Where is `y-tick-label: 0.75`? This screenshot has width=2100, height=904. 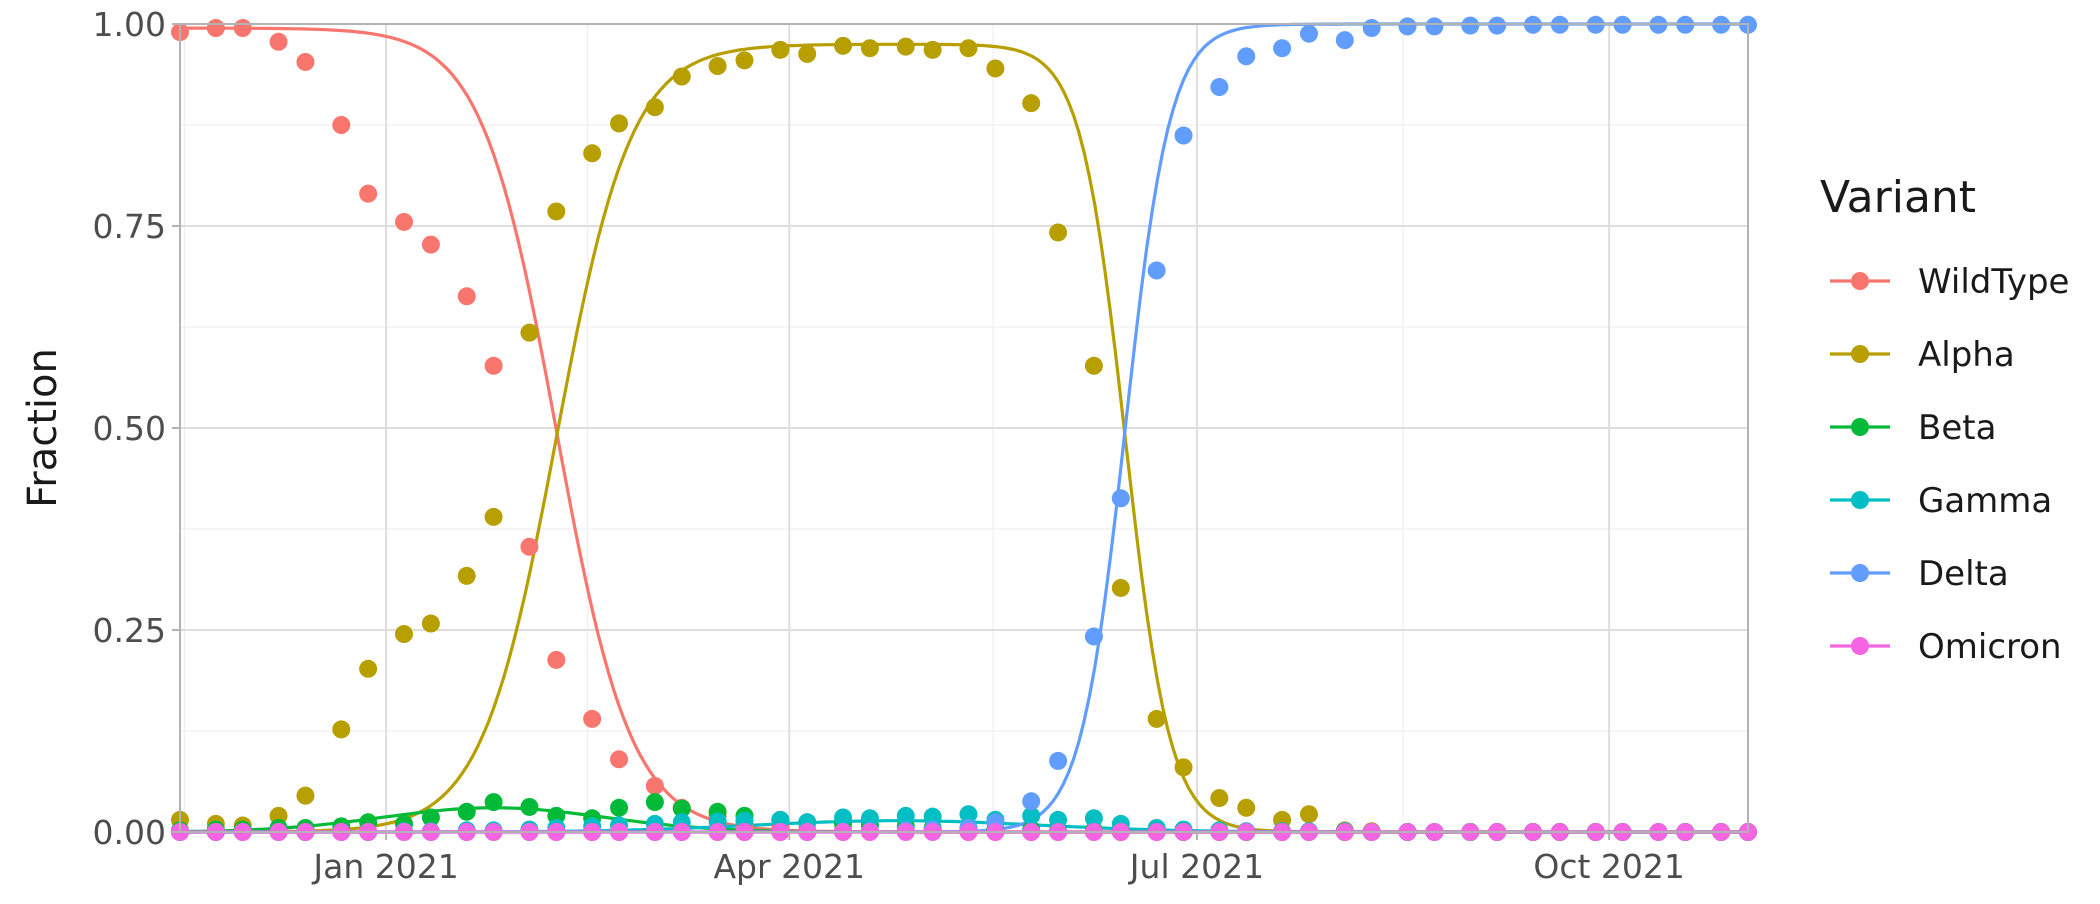 y-tick-label: 0.75 is located at coordinates (129, 226).